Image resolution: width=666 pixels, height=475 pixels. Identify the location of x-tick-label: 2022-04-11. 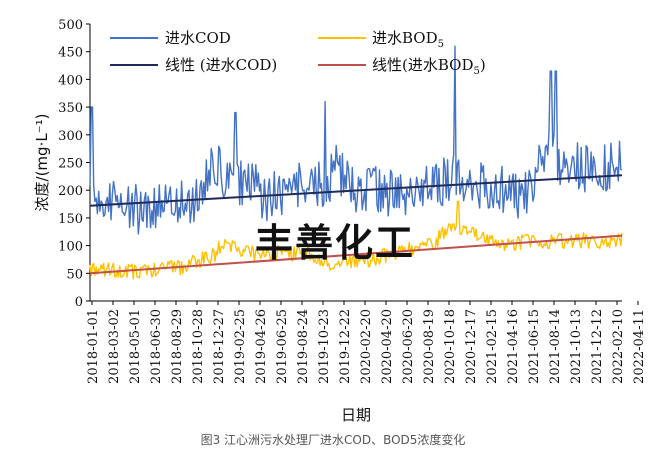
(639, 346).